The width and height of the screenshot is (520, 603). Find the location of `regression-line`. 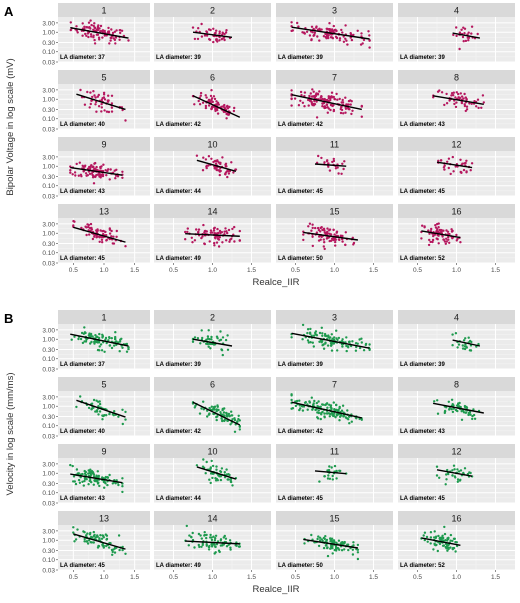

regression-line is located at coordinates (216, 473).